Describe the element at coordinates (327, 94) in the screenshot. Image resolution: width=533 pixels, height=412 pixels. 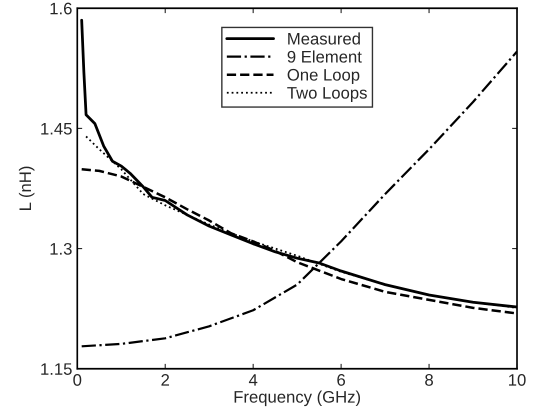
I see `legend-label: Two Loops` at that location.